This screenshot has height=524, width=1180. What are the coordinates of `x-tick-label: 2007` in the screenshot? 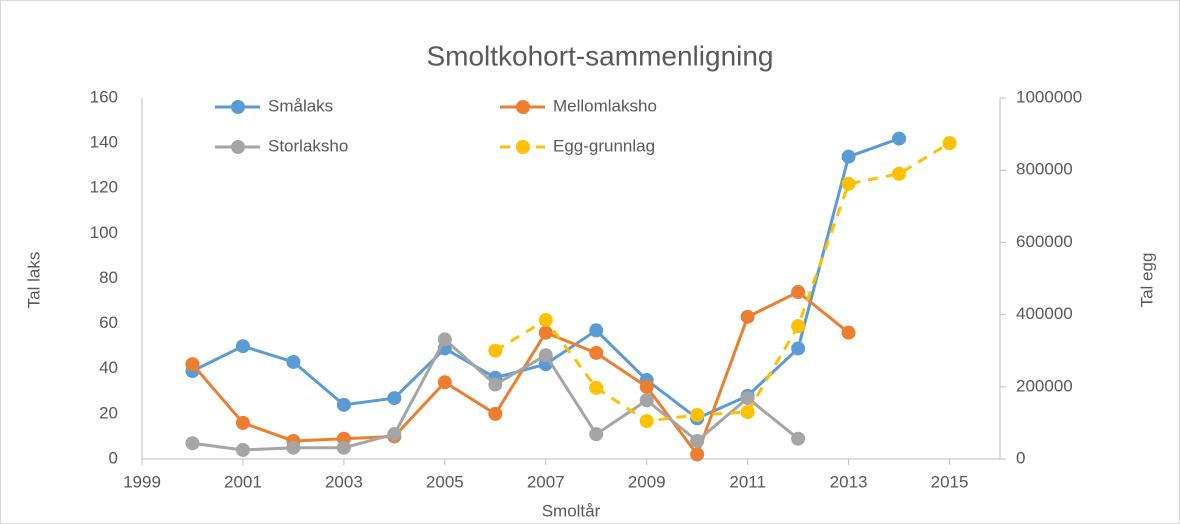 It's located at (546, 481).